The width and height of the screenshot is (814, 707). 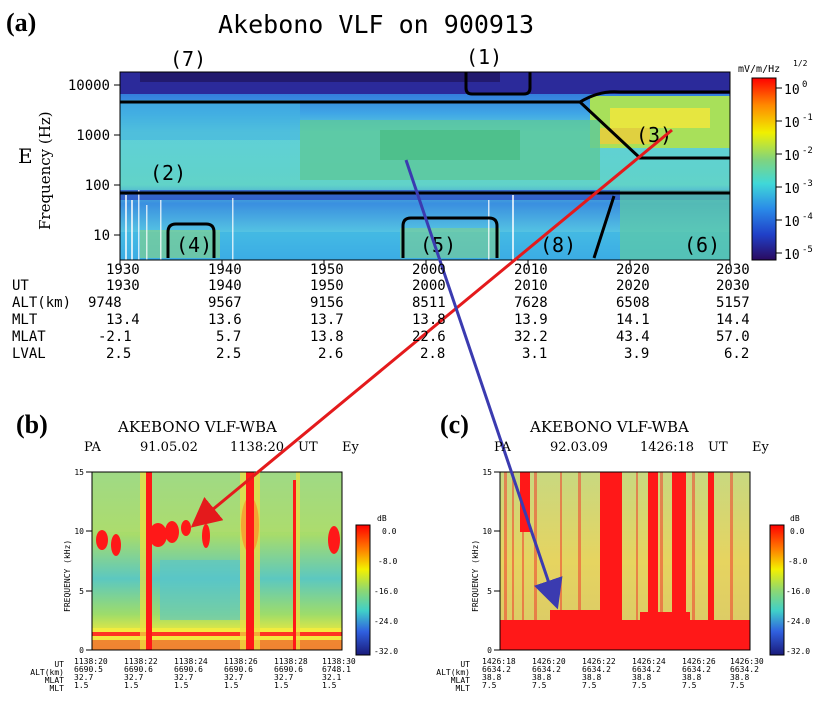 I want to click on panel-c-plot, so click(x=625, y=561).